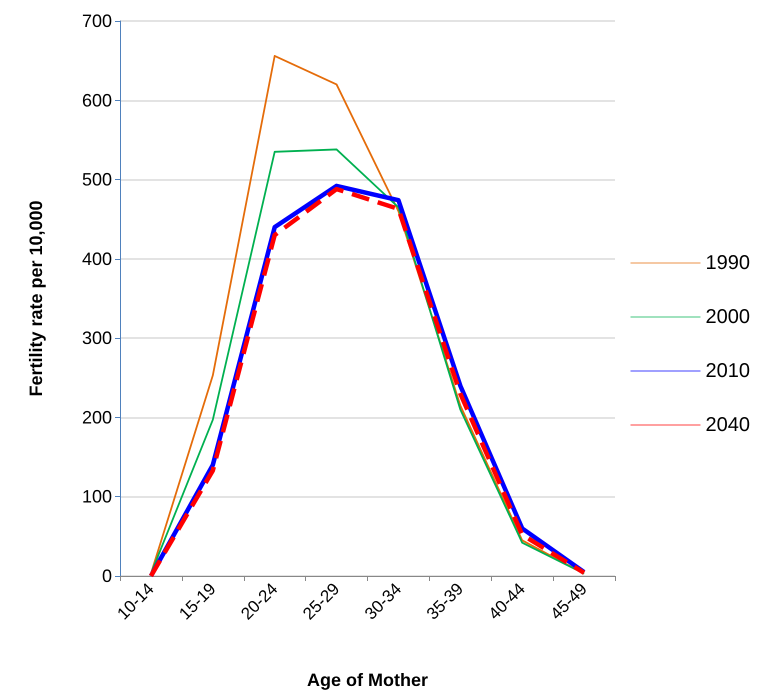  What do you see at coordinates (97, 100) in the screenshot?
I see `y-tick-label: 600` at bounding box center [97, 100].